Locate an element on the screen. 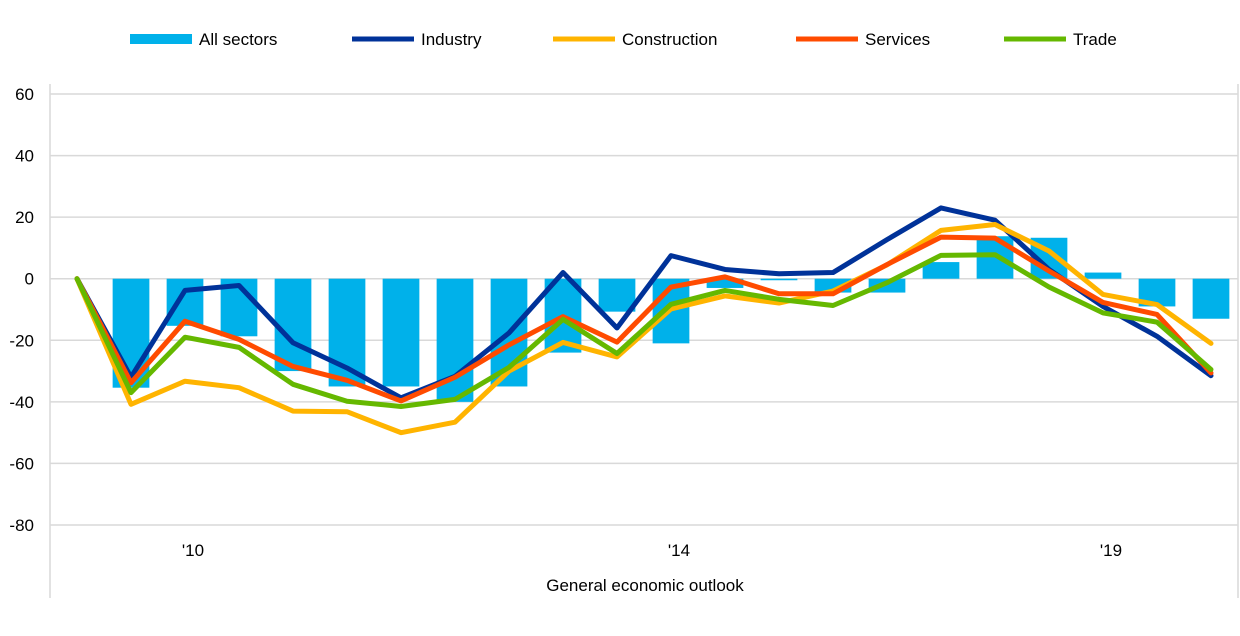 This screenshot has width=1240, height=636. legend-item-services: Services is located at coordinates (863, 39).